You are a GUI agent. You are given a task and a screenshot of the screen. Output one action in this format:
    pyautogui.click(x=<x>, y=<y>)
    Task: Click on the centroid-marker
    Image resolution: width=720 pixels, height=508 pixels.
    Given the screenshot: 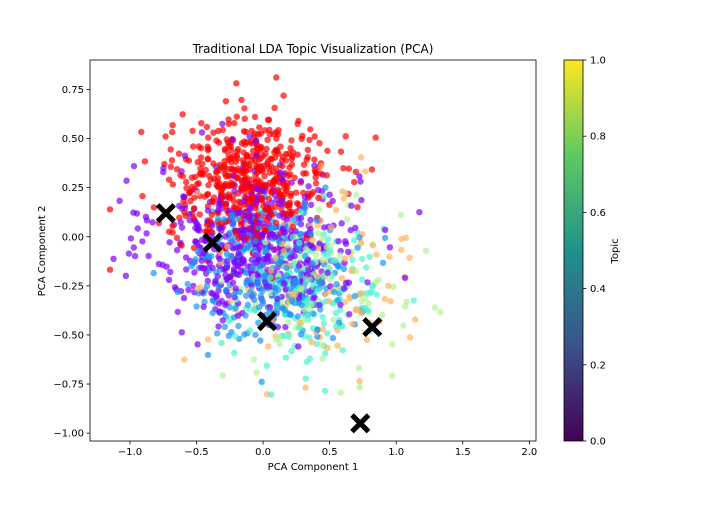 What is the action you would take?
    pyautogui.click(x=267, y=321)
    